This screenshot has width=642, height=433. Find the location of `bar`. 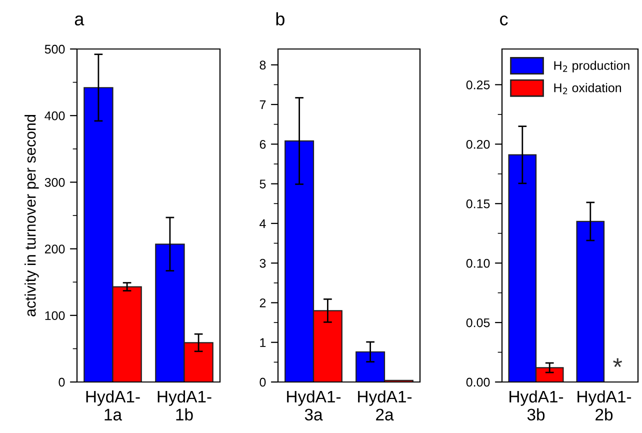

bar is located at coordinates (590, 301).